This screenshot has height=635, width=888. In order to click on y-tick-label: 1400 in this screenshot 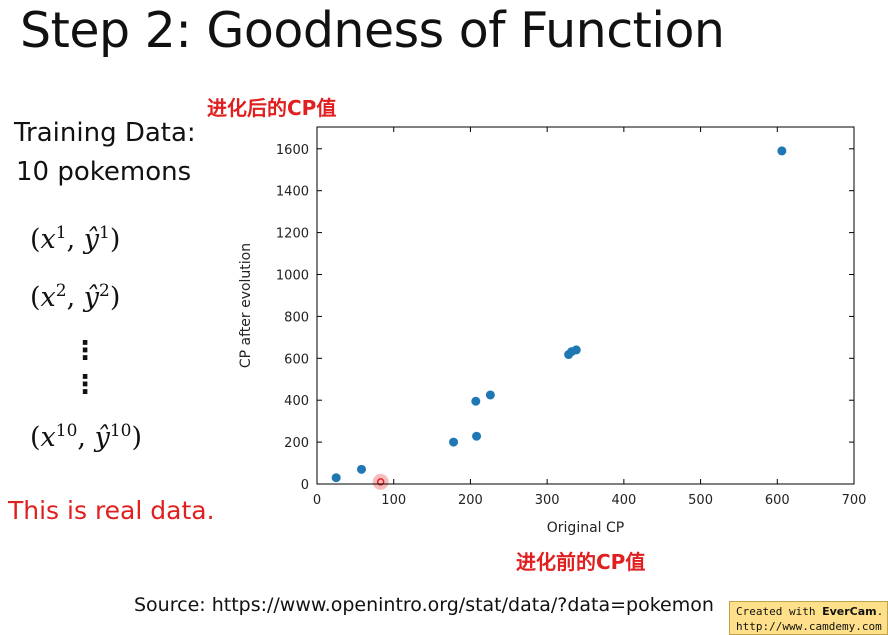, I will do `click(292, 192)`.